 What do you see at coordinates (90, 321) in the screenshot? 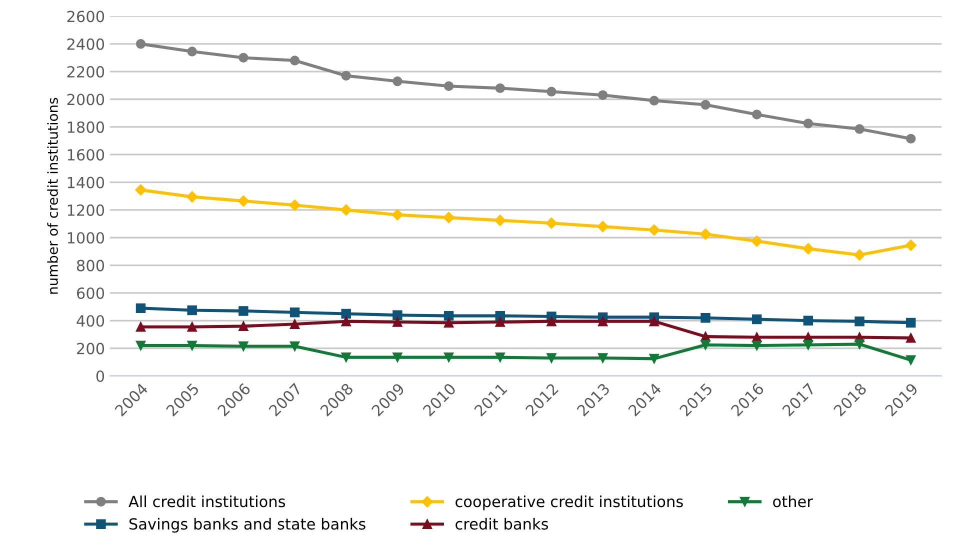
I see `y-tick-label: 400` at bounding box center [90, 321].